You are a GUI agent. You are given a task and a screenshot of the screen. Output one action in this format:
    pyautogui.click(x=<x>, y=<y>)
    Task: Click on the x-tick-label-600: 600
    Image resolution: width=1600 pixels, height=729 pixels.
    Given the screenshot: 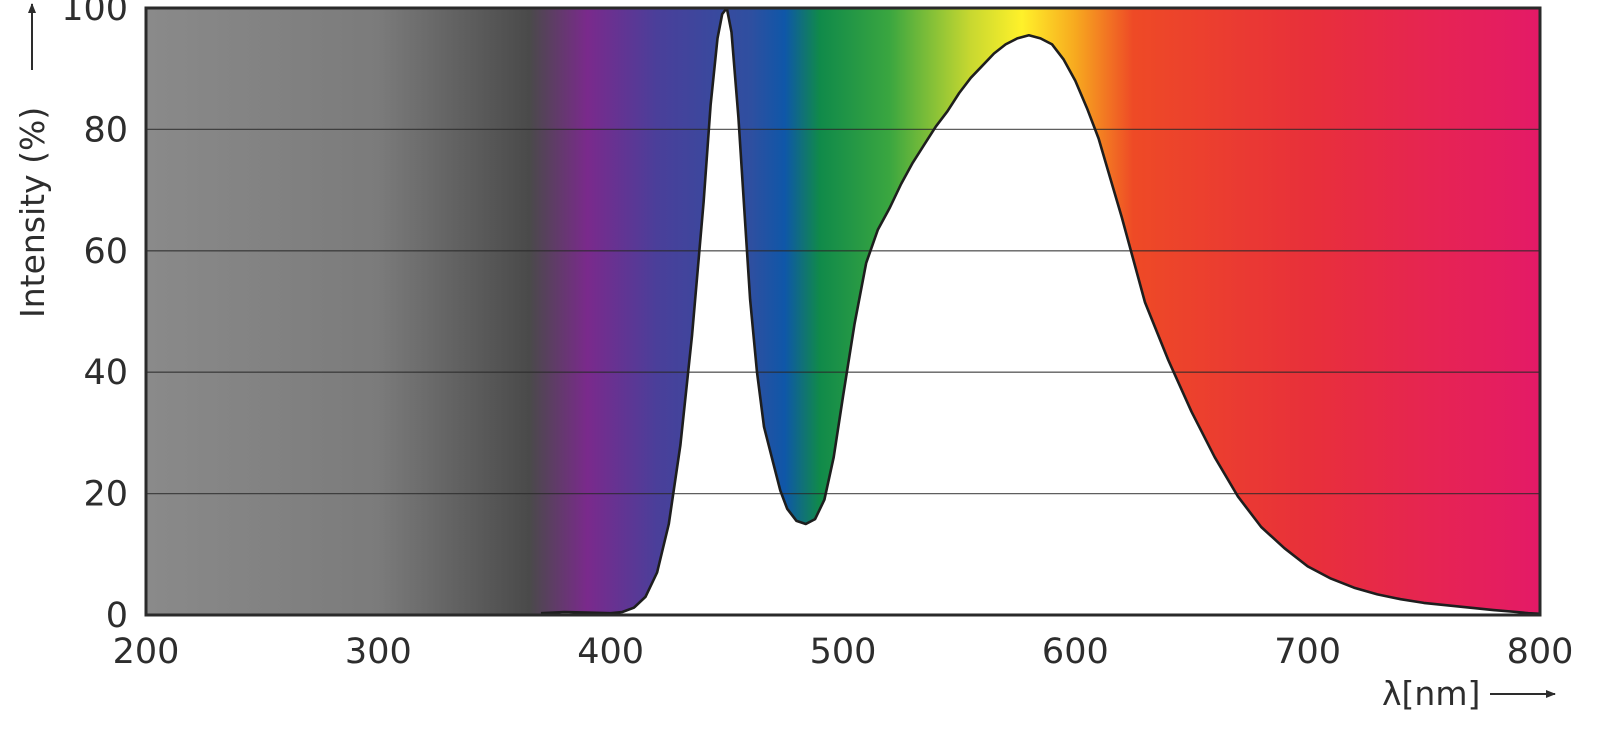 What is the action you would take?
    pyautogui.click(x=1075, y=652)
    